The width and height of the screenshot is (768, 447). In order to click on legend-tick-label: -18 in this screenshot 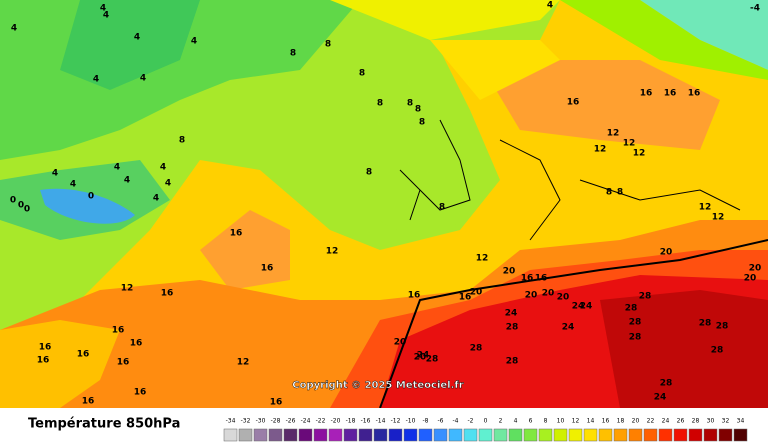, I will do `click(351, 421)`.